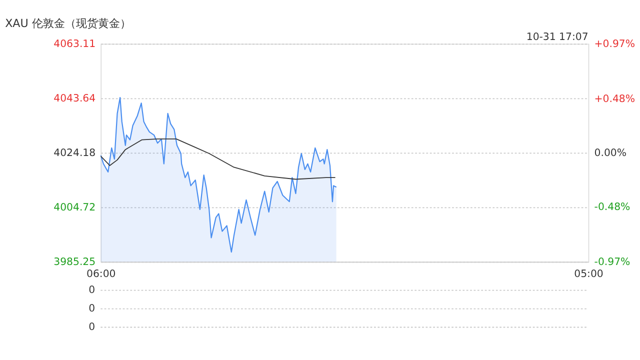 The width and height of the screenshot is (640, 360). What do you see at coordinates (75, 98) in the screenshot?
I see `y-tick-label: 4043.64` at bounding box center [75, 98].